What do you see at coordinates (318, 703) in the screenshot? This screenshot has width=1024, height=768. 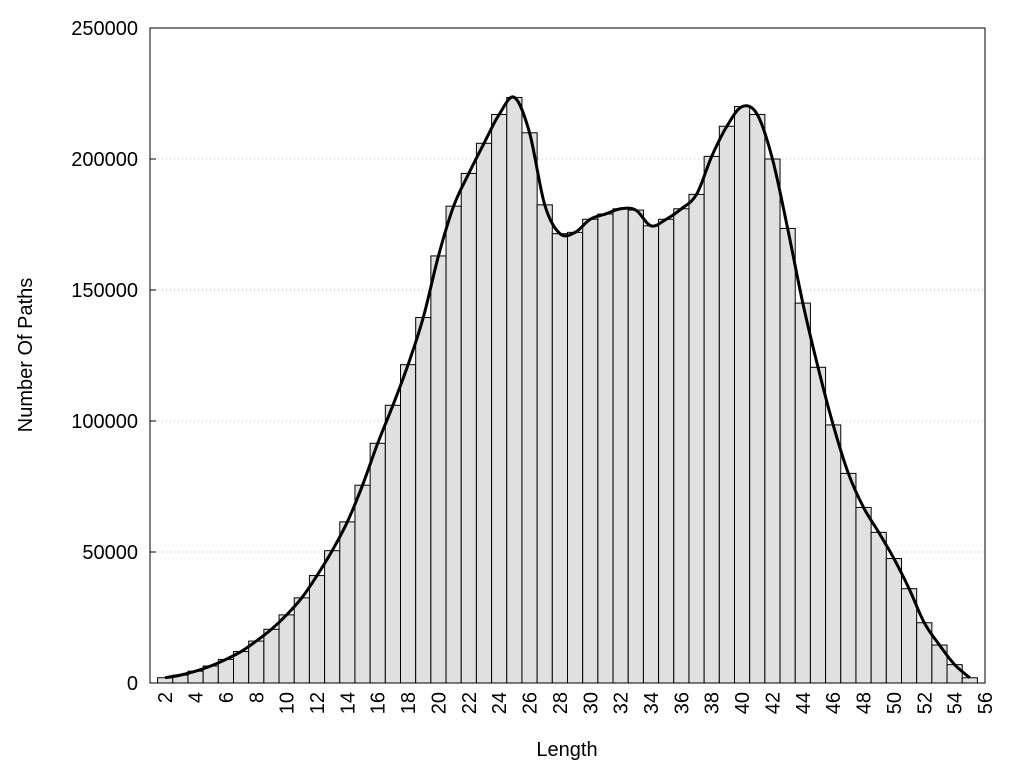 I see `x-tick-label: 12` at bounding box center [318, 703].